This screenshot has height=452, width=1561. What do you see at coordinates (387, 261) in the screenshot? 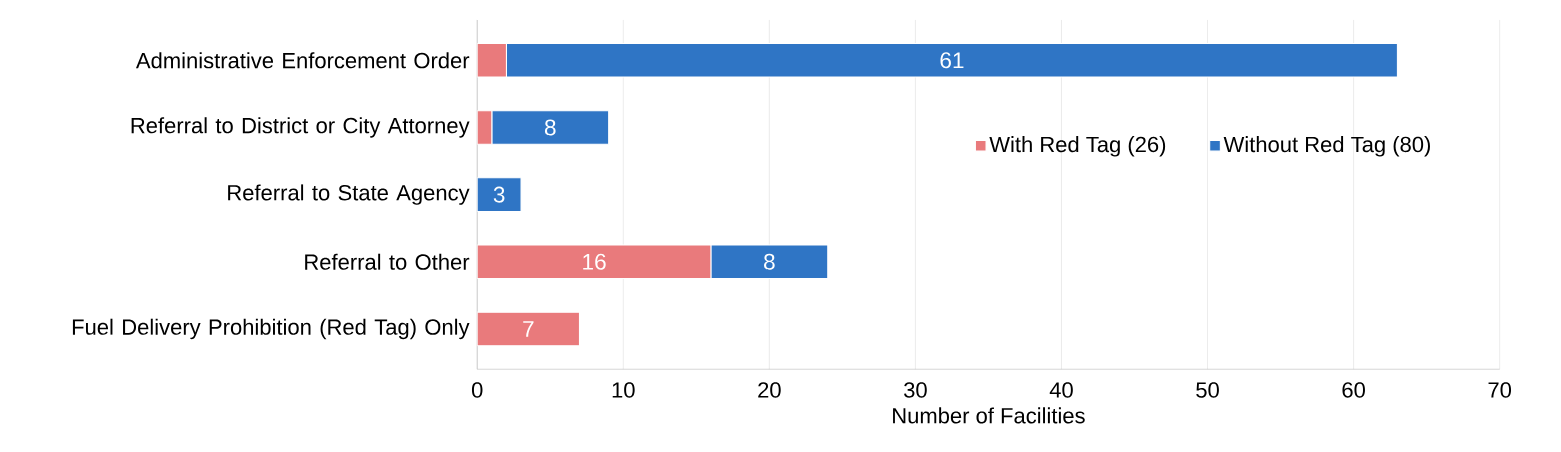
I see `y-tick-label: Referral to Other` at bounding box center [387, 261].